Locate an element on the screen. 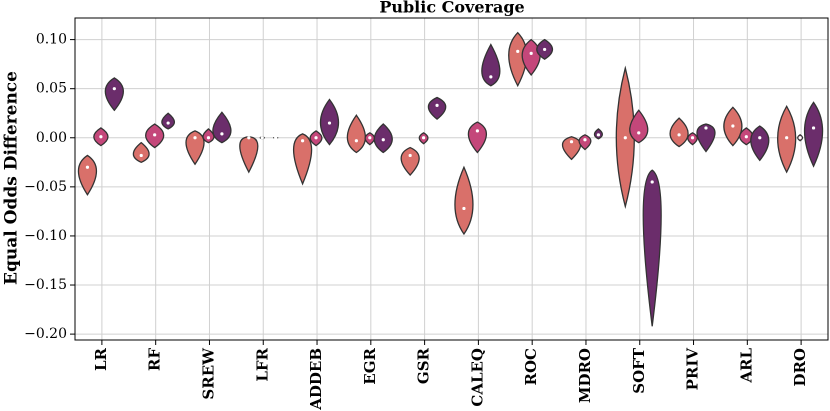  y-tick-label: −0.05 is located at coordinates (45, 187).